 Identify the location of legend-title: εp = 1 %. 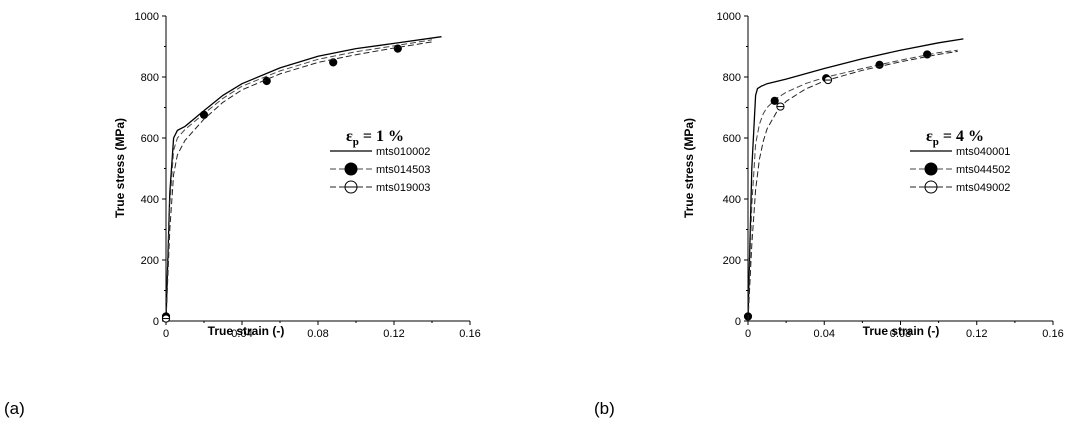
(375, 138).